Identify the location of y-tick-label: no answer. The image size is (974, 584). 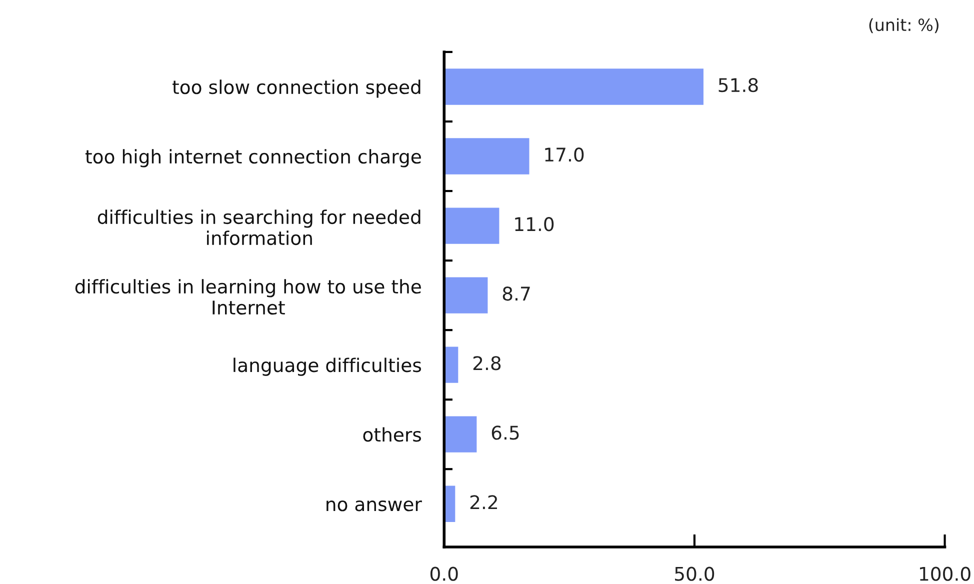
(374, 506).